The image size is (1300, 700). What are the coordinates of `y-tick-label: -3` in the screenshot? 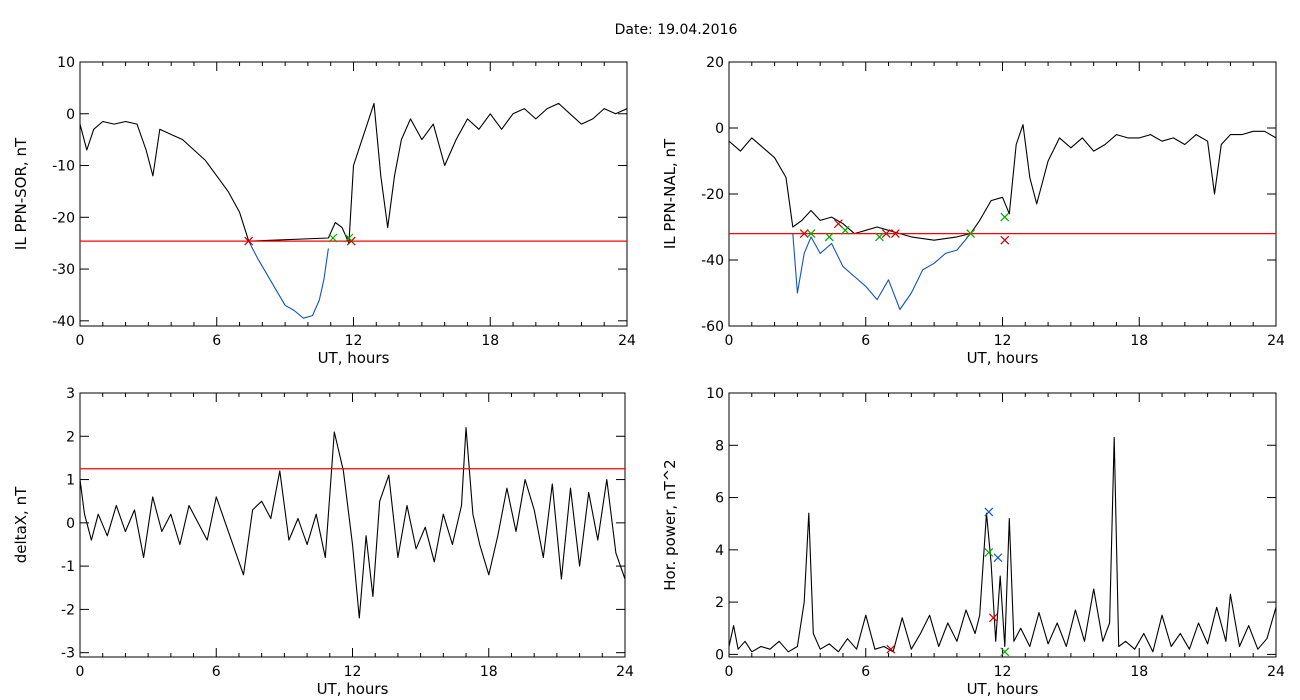 It's located at (68, 654).